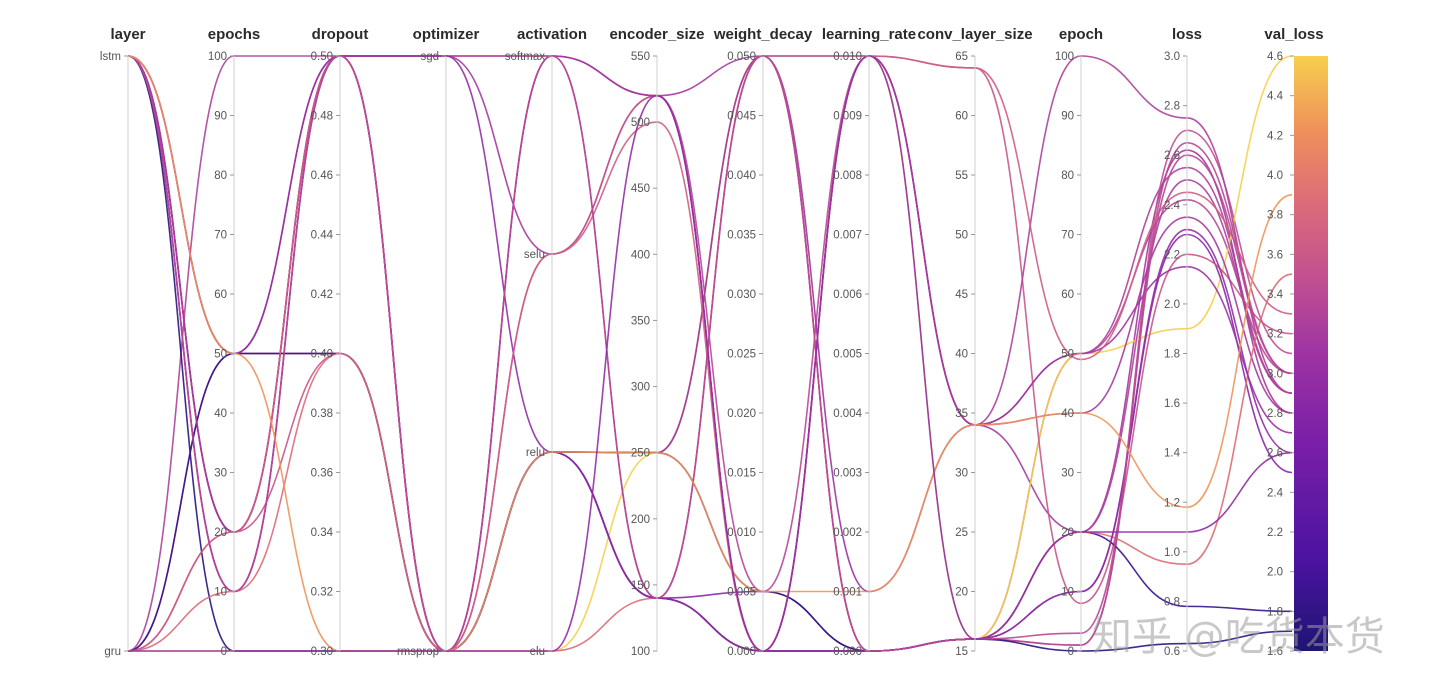 This screenshot has width=1440, height=695. Describe the element at coordinates (418, 652) in the screenshot. I see `tick-label-optimizer: rmsprop` at that location.